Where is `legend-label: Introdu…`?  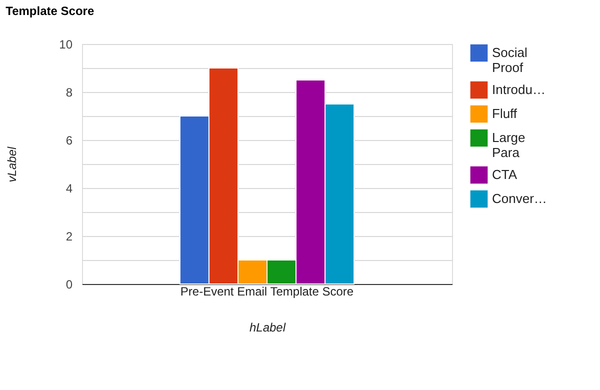 legend-label: Introdu… is located at coordinates (519, 89).